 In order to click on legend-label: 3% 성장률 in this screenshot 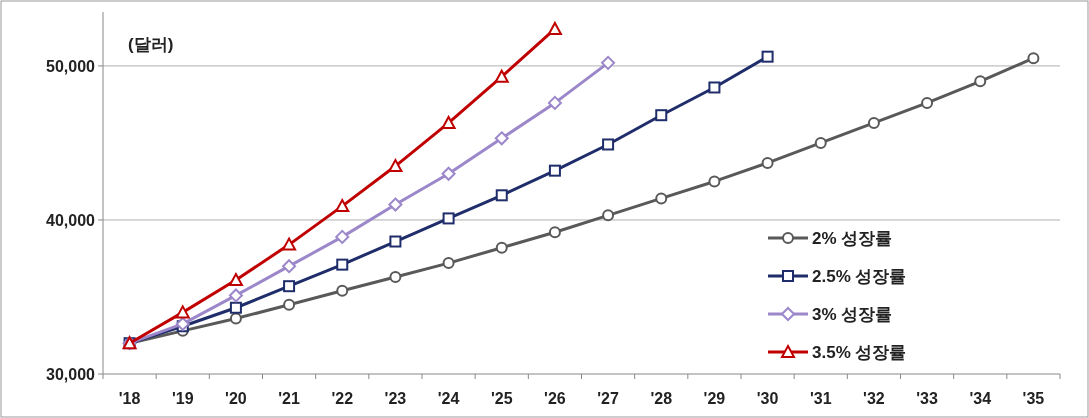, I will do `click(852, 314)`.